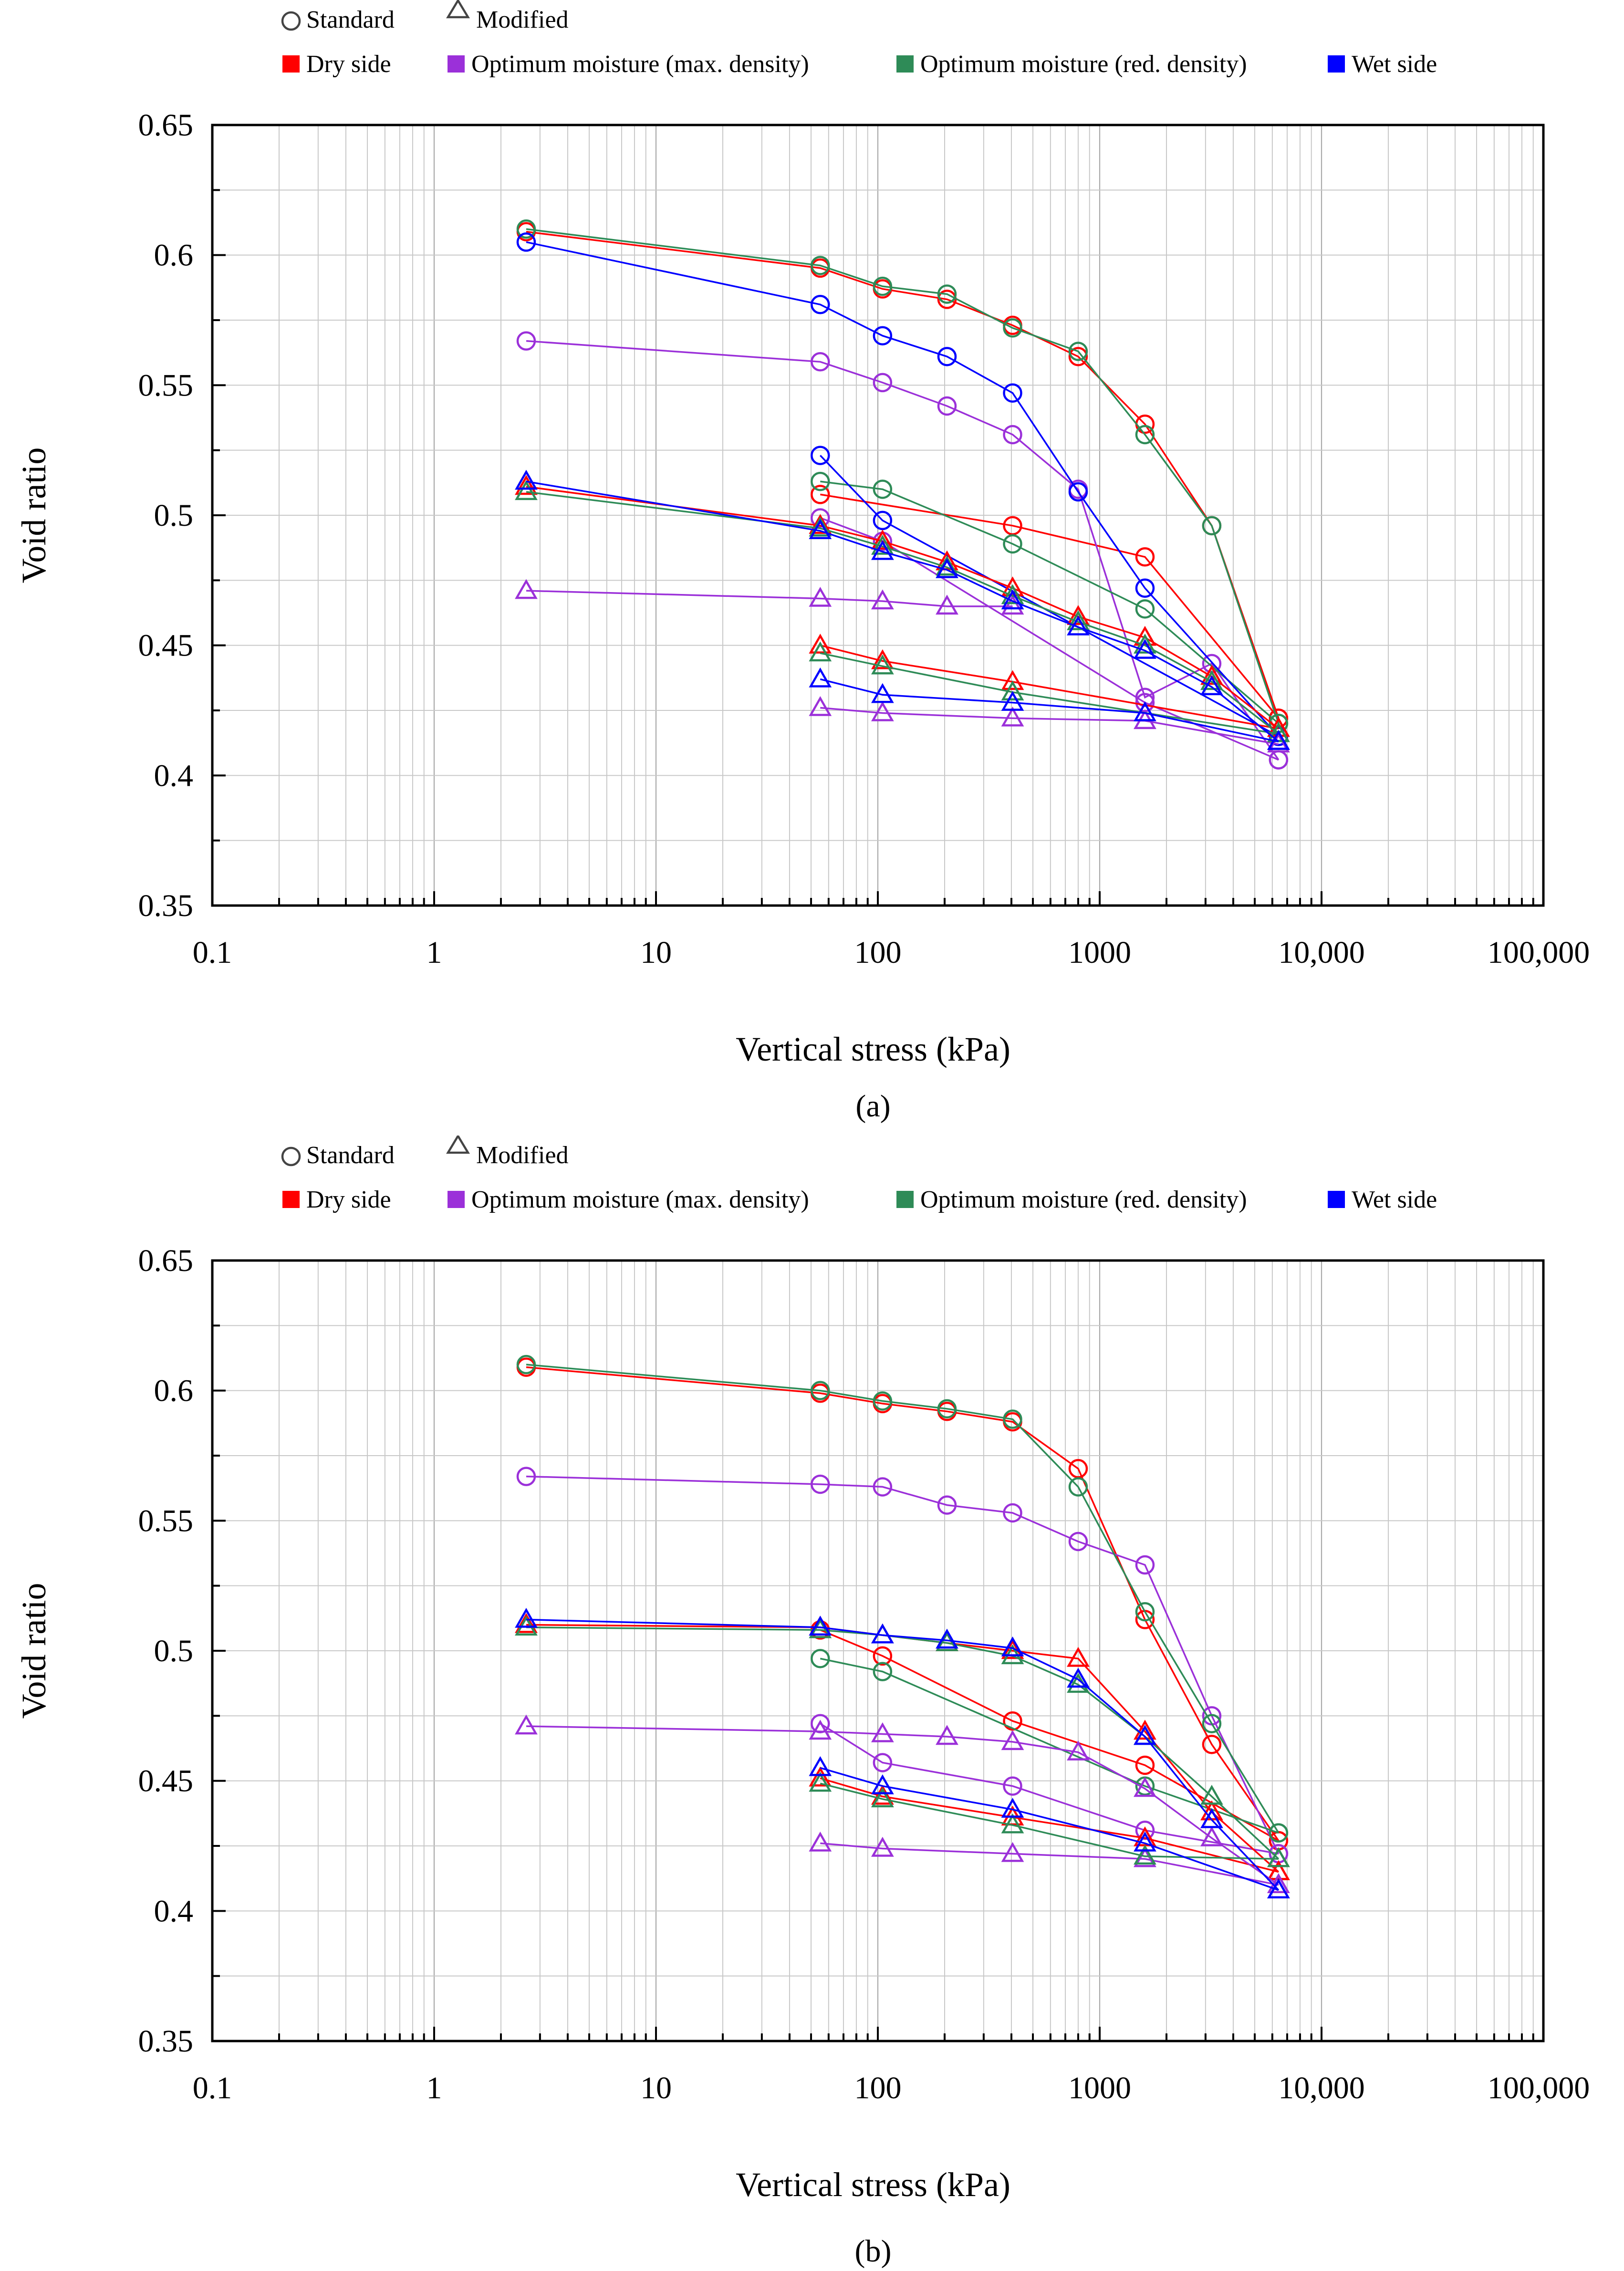 The width and height of the screenshot is (1624, 2271). What do you see at coordinates (174, 256) in the screenshot?
I see `y-tick-label: 0.6` at bounding box center [174, 256].